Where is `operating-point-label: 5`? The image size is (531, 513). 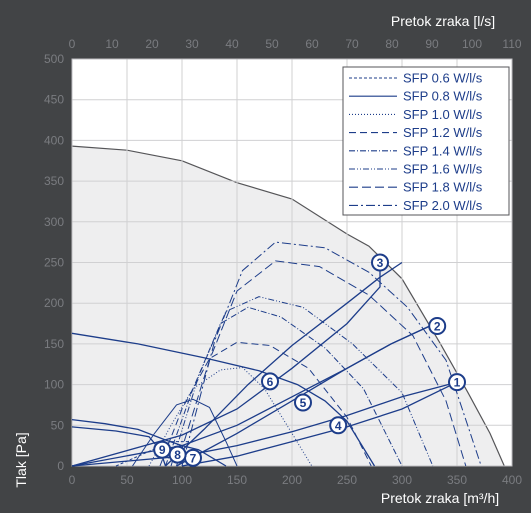 operating-point-label: 5 is located at coordinates (303, 403).